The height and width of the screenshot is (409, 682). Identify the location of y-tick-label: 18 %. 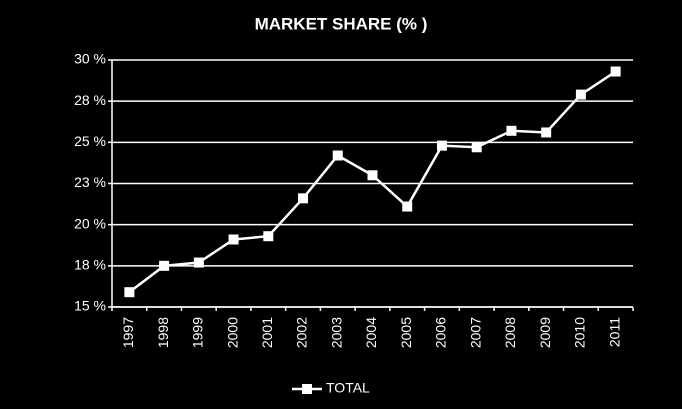
(90, 265).